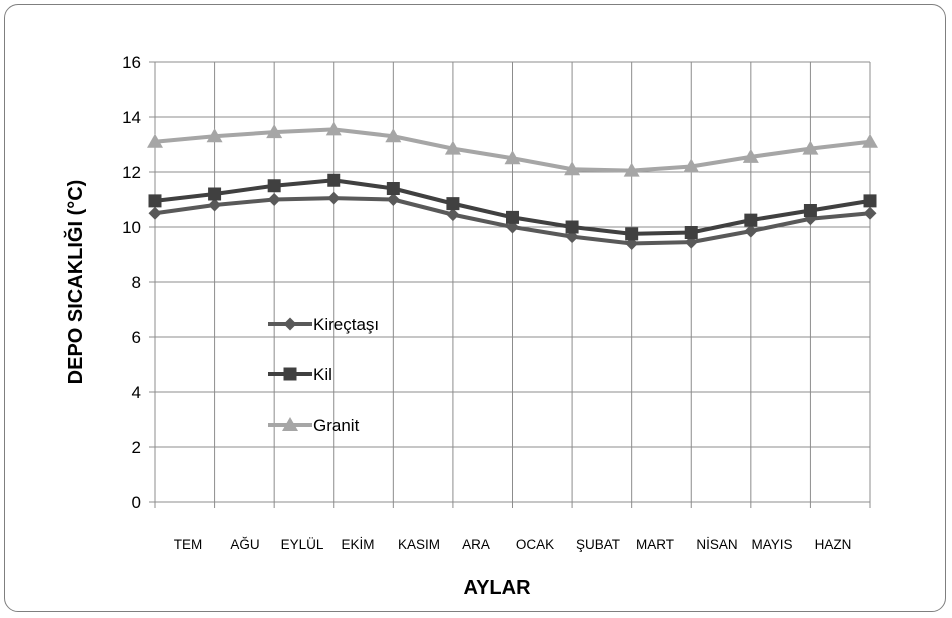 The width and height of the screenshot is (952, 618). I want to click on x-tick-label: KASIM, so click(419, 544).